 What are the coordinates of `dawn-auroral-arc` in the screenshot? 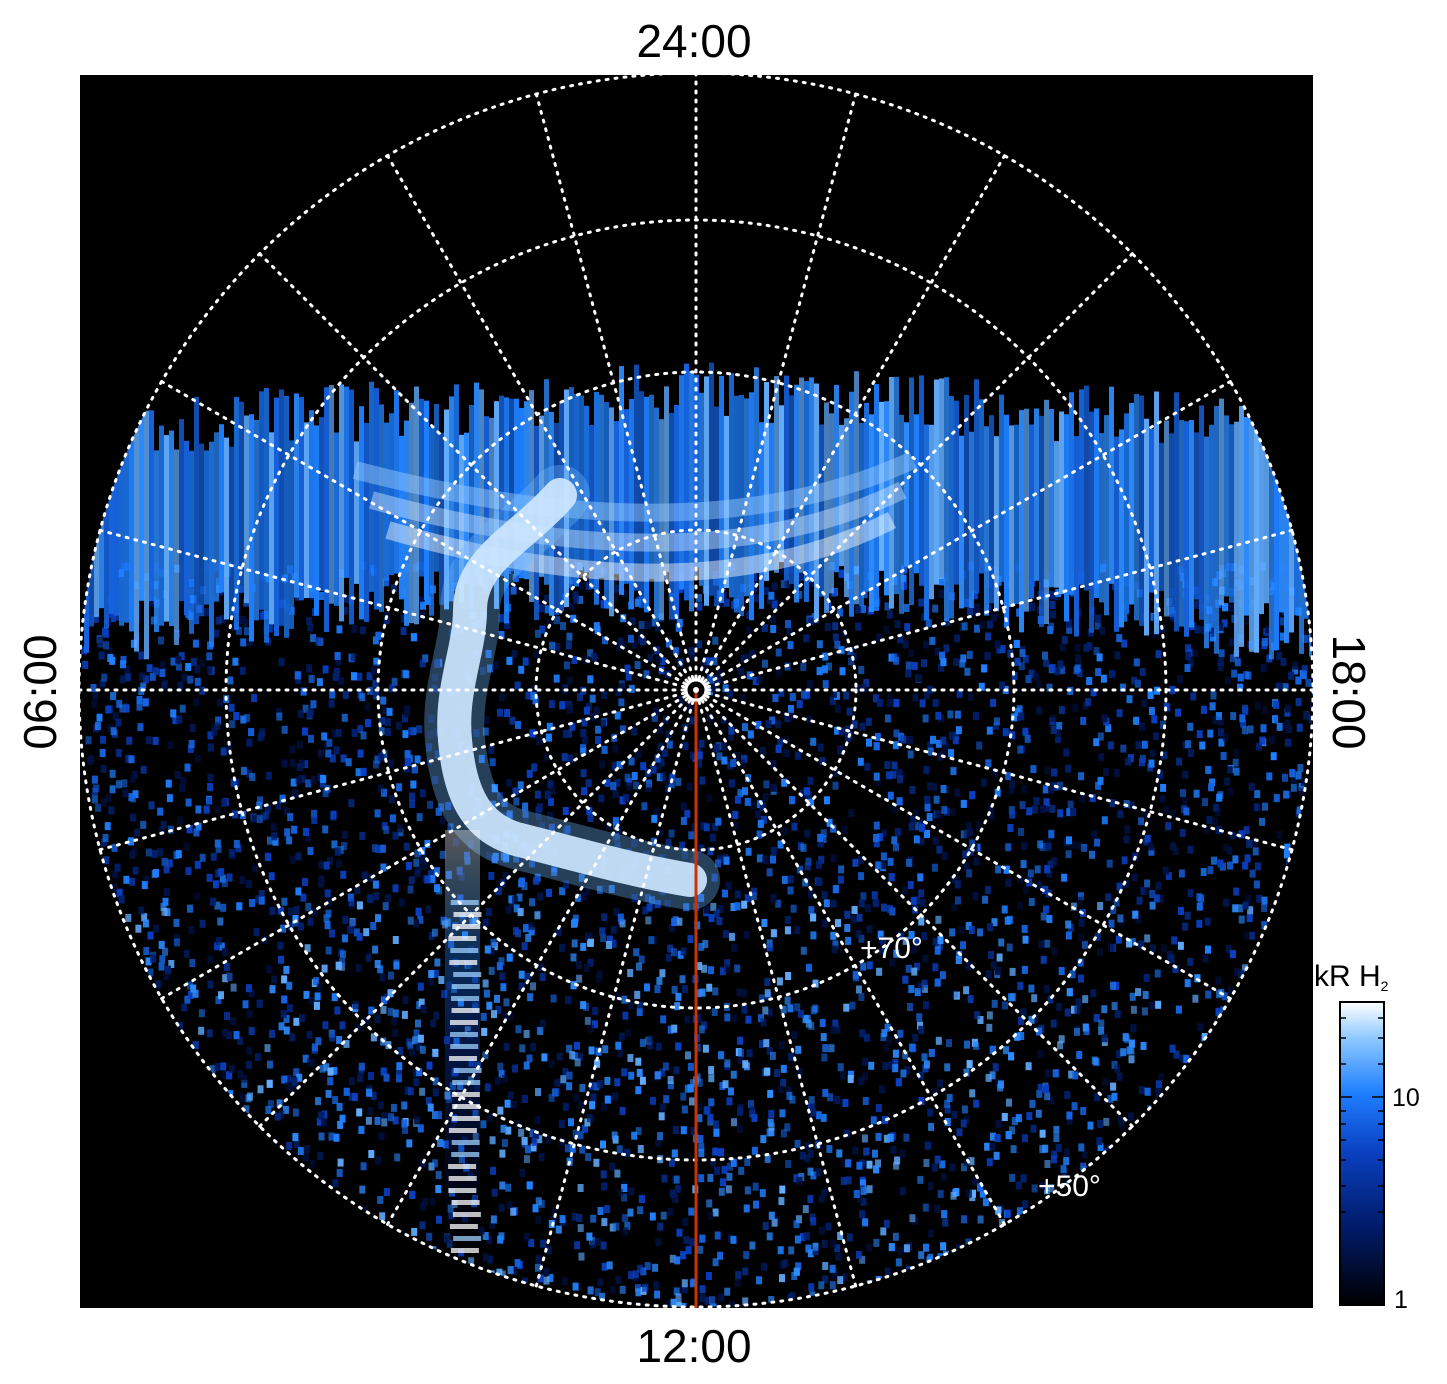 It's located at (572, 687).